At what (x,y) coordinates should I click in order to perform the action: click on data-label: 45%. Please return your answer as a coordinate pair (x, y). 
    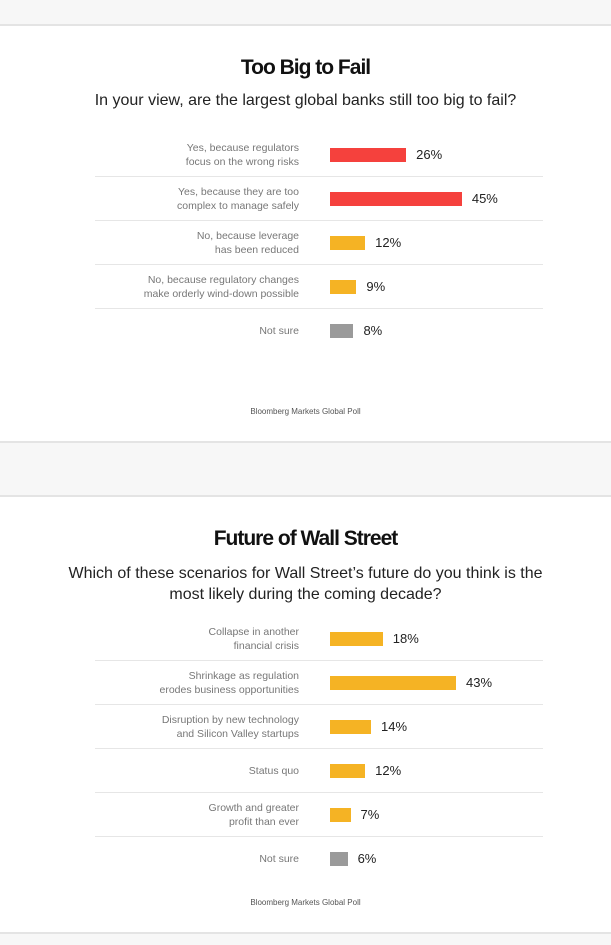
    Looking at the image, I should click on (484, 198).